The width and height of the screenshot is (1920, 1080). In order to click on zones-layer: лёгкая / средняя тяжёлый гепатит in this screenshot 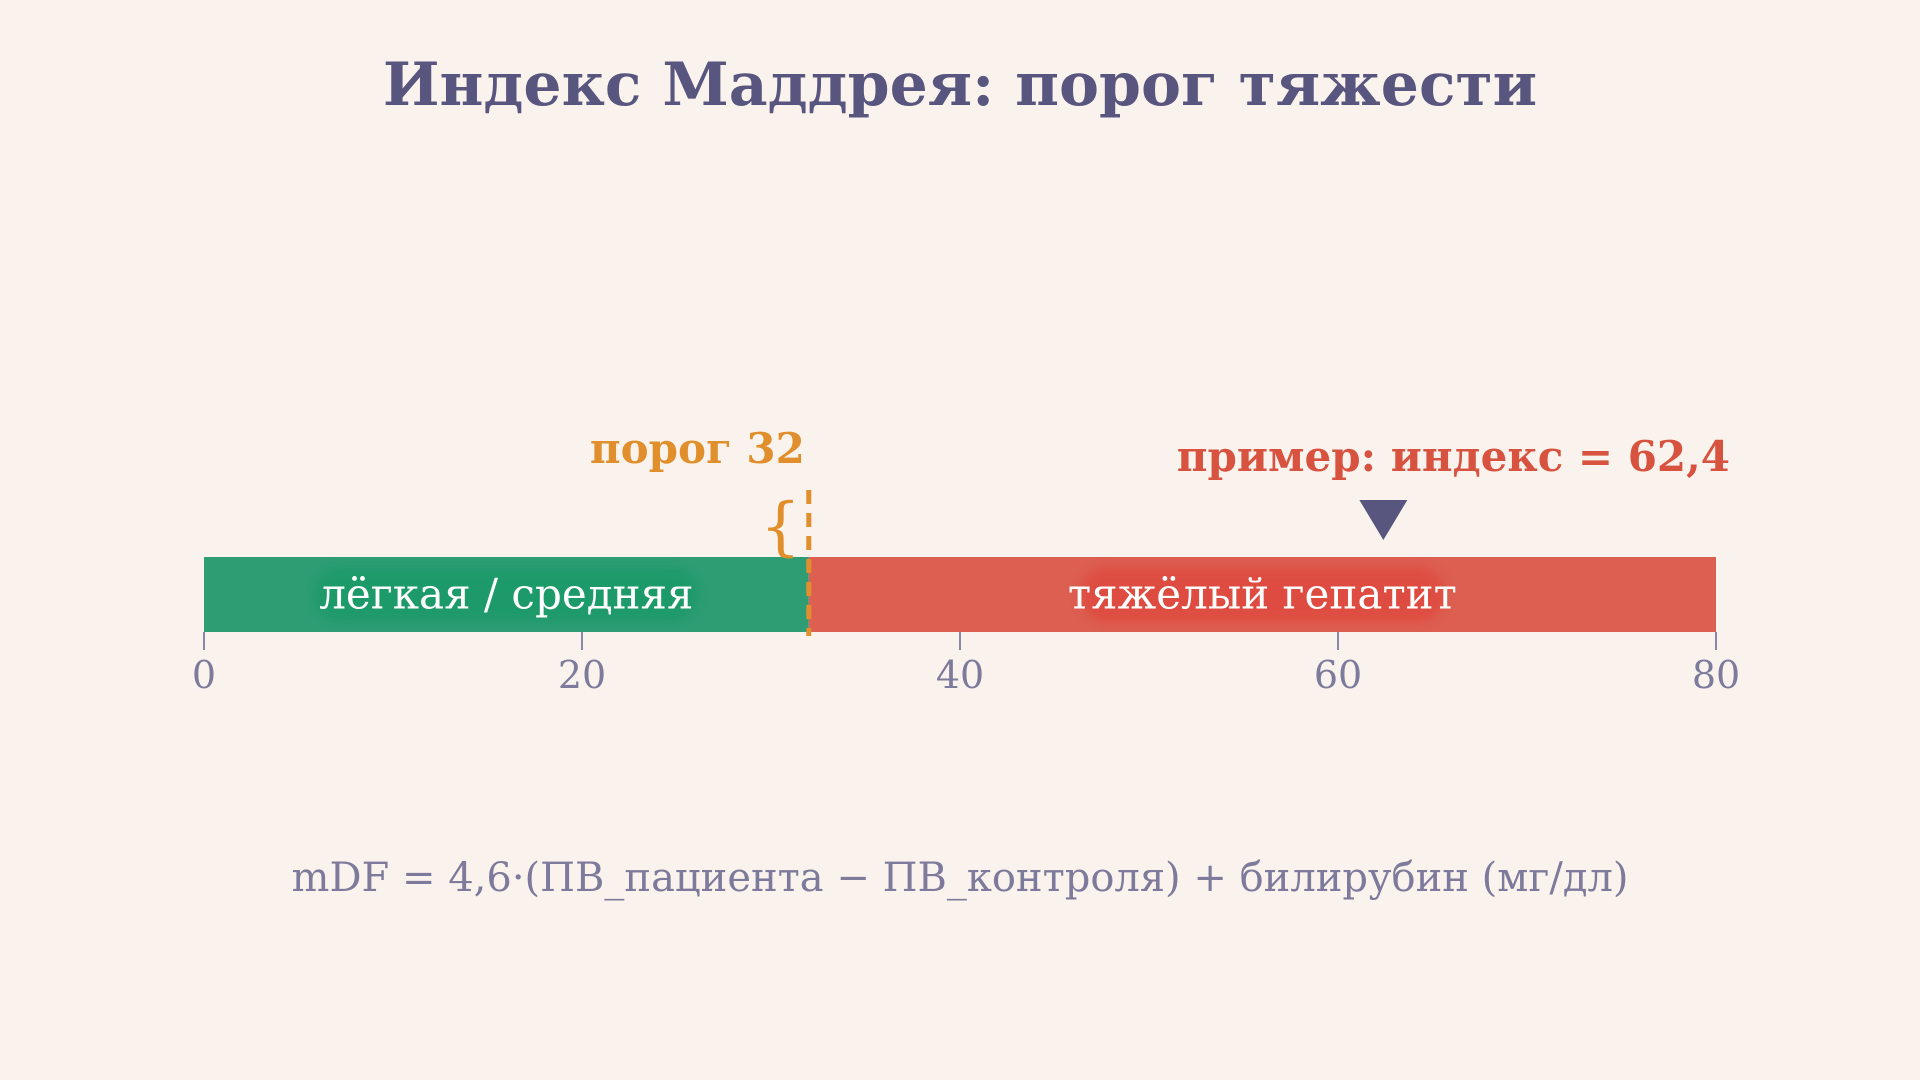, I will do `click(960, 594)`.